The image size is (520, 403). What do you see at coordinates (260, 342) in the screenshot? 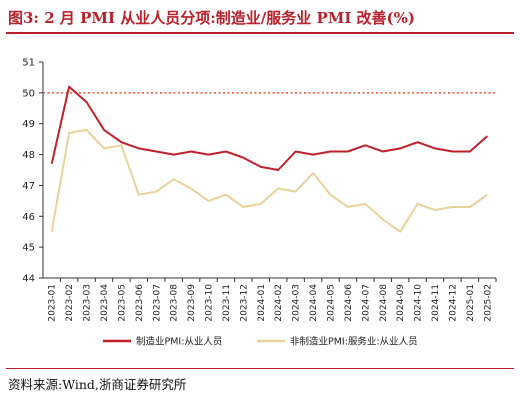
I see `chart-legend: 制造业PMI:从业人员 非制造业PMI:服务业:从业人员` at bounding box center [260, 342].